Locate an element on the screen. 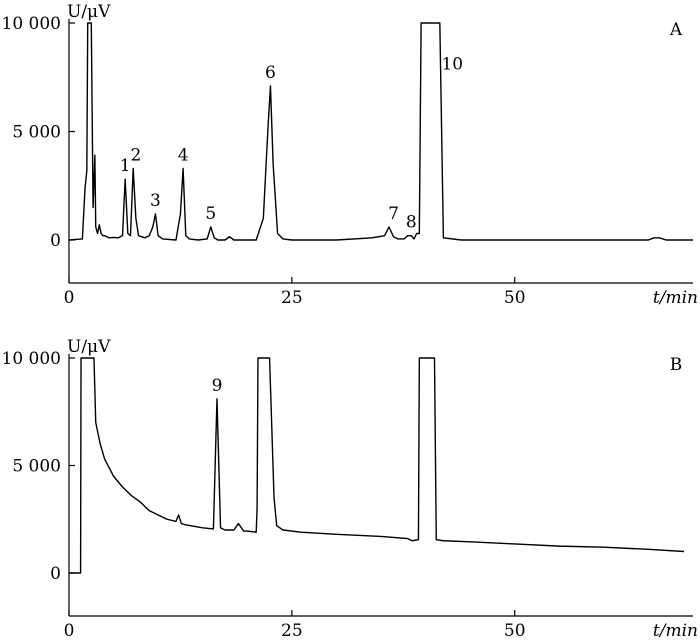  panel-label: A is located at coordinates (676, 30).